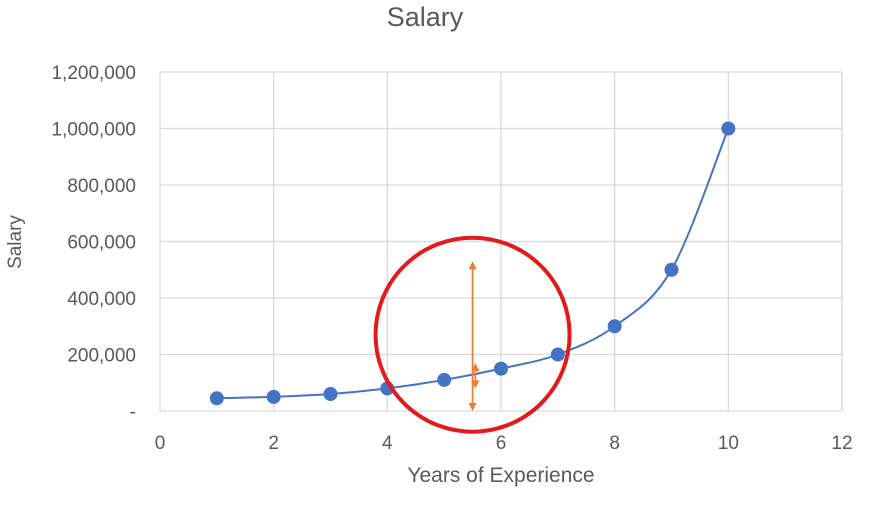 The image size is (875, 511). What do you see at coordinates (101, 299) in the screenshot?
I see `y-tick-label: 400,000` at bounding box center [101, 299].